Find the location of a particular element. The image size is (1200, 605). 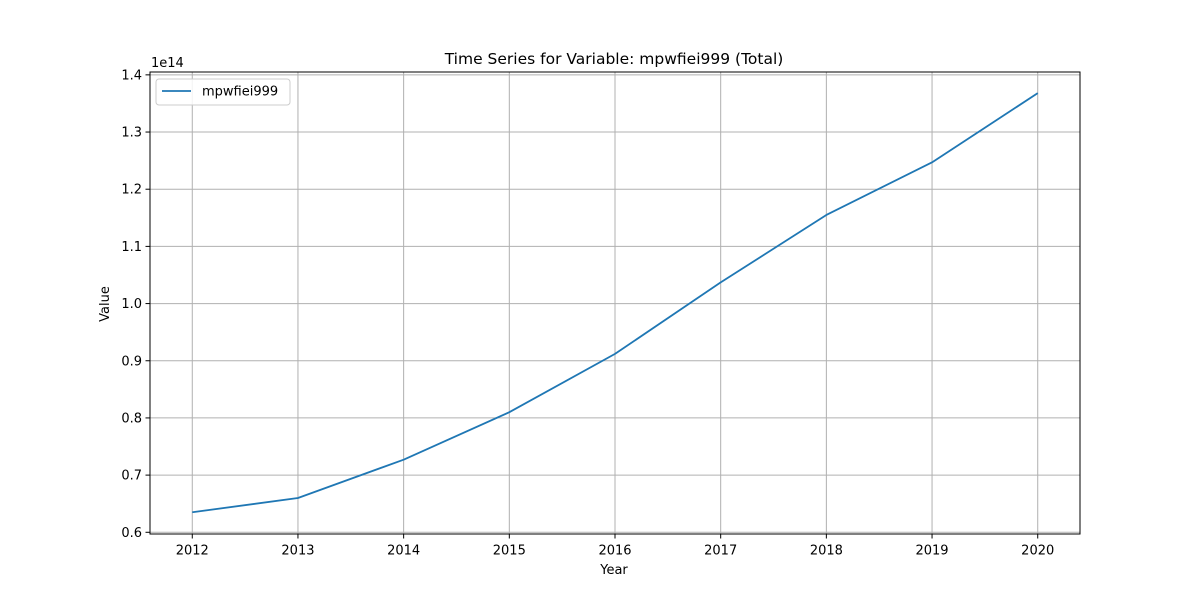

x-tick-label: 2014 is located at coordinates (403, 551).